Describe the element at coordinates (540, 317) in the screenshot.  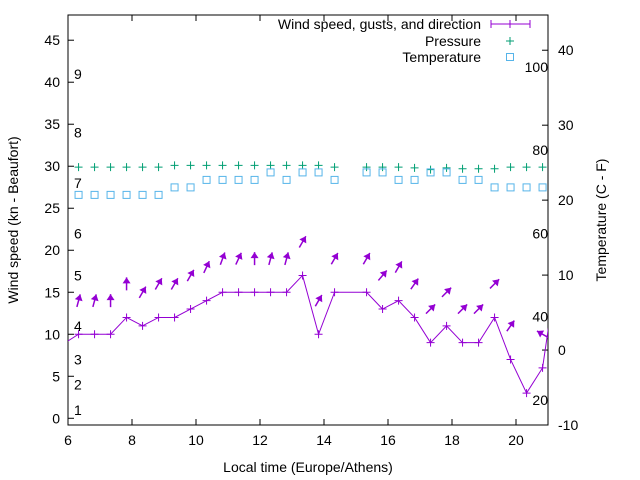
I see `fahrenheit-label: 40` at that location.